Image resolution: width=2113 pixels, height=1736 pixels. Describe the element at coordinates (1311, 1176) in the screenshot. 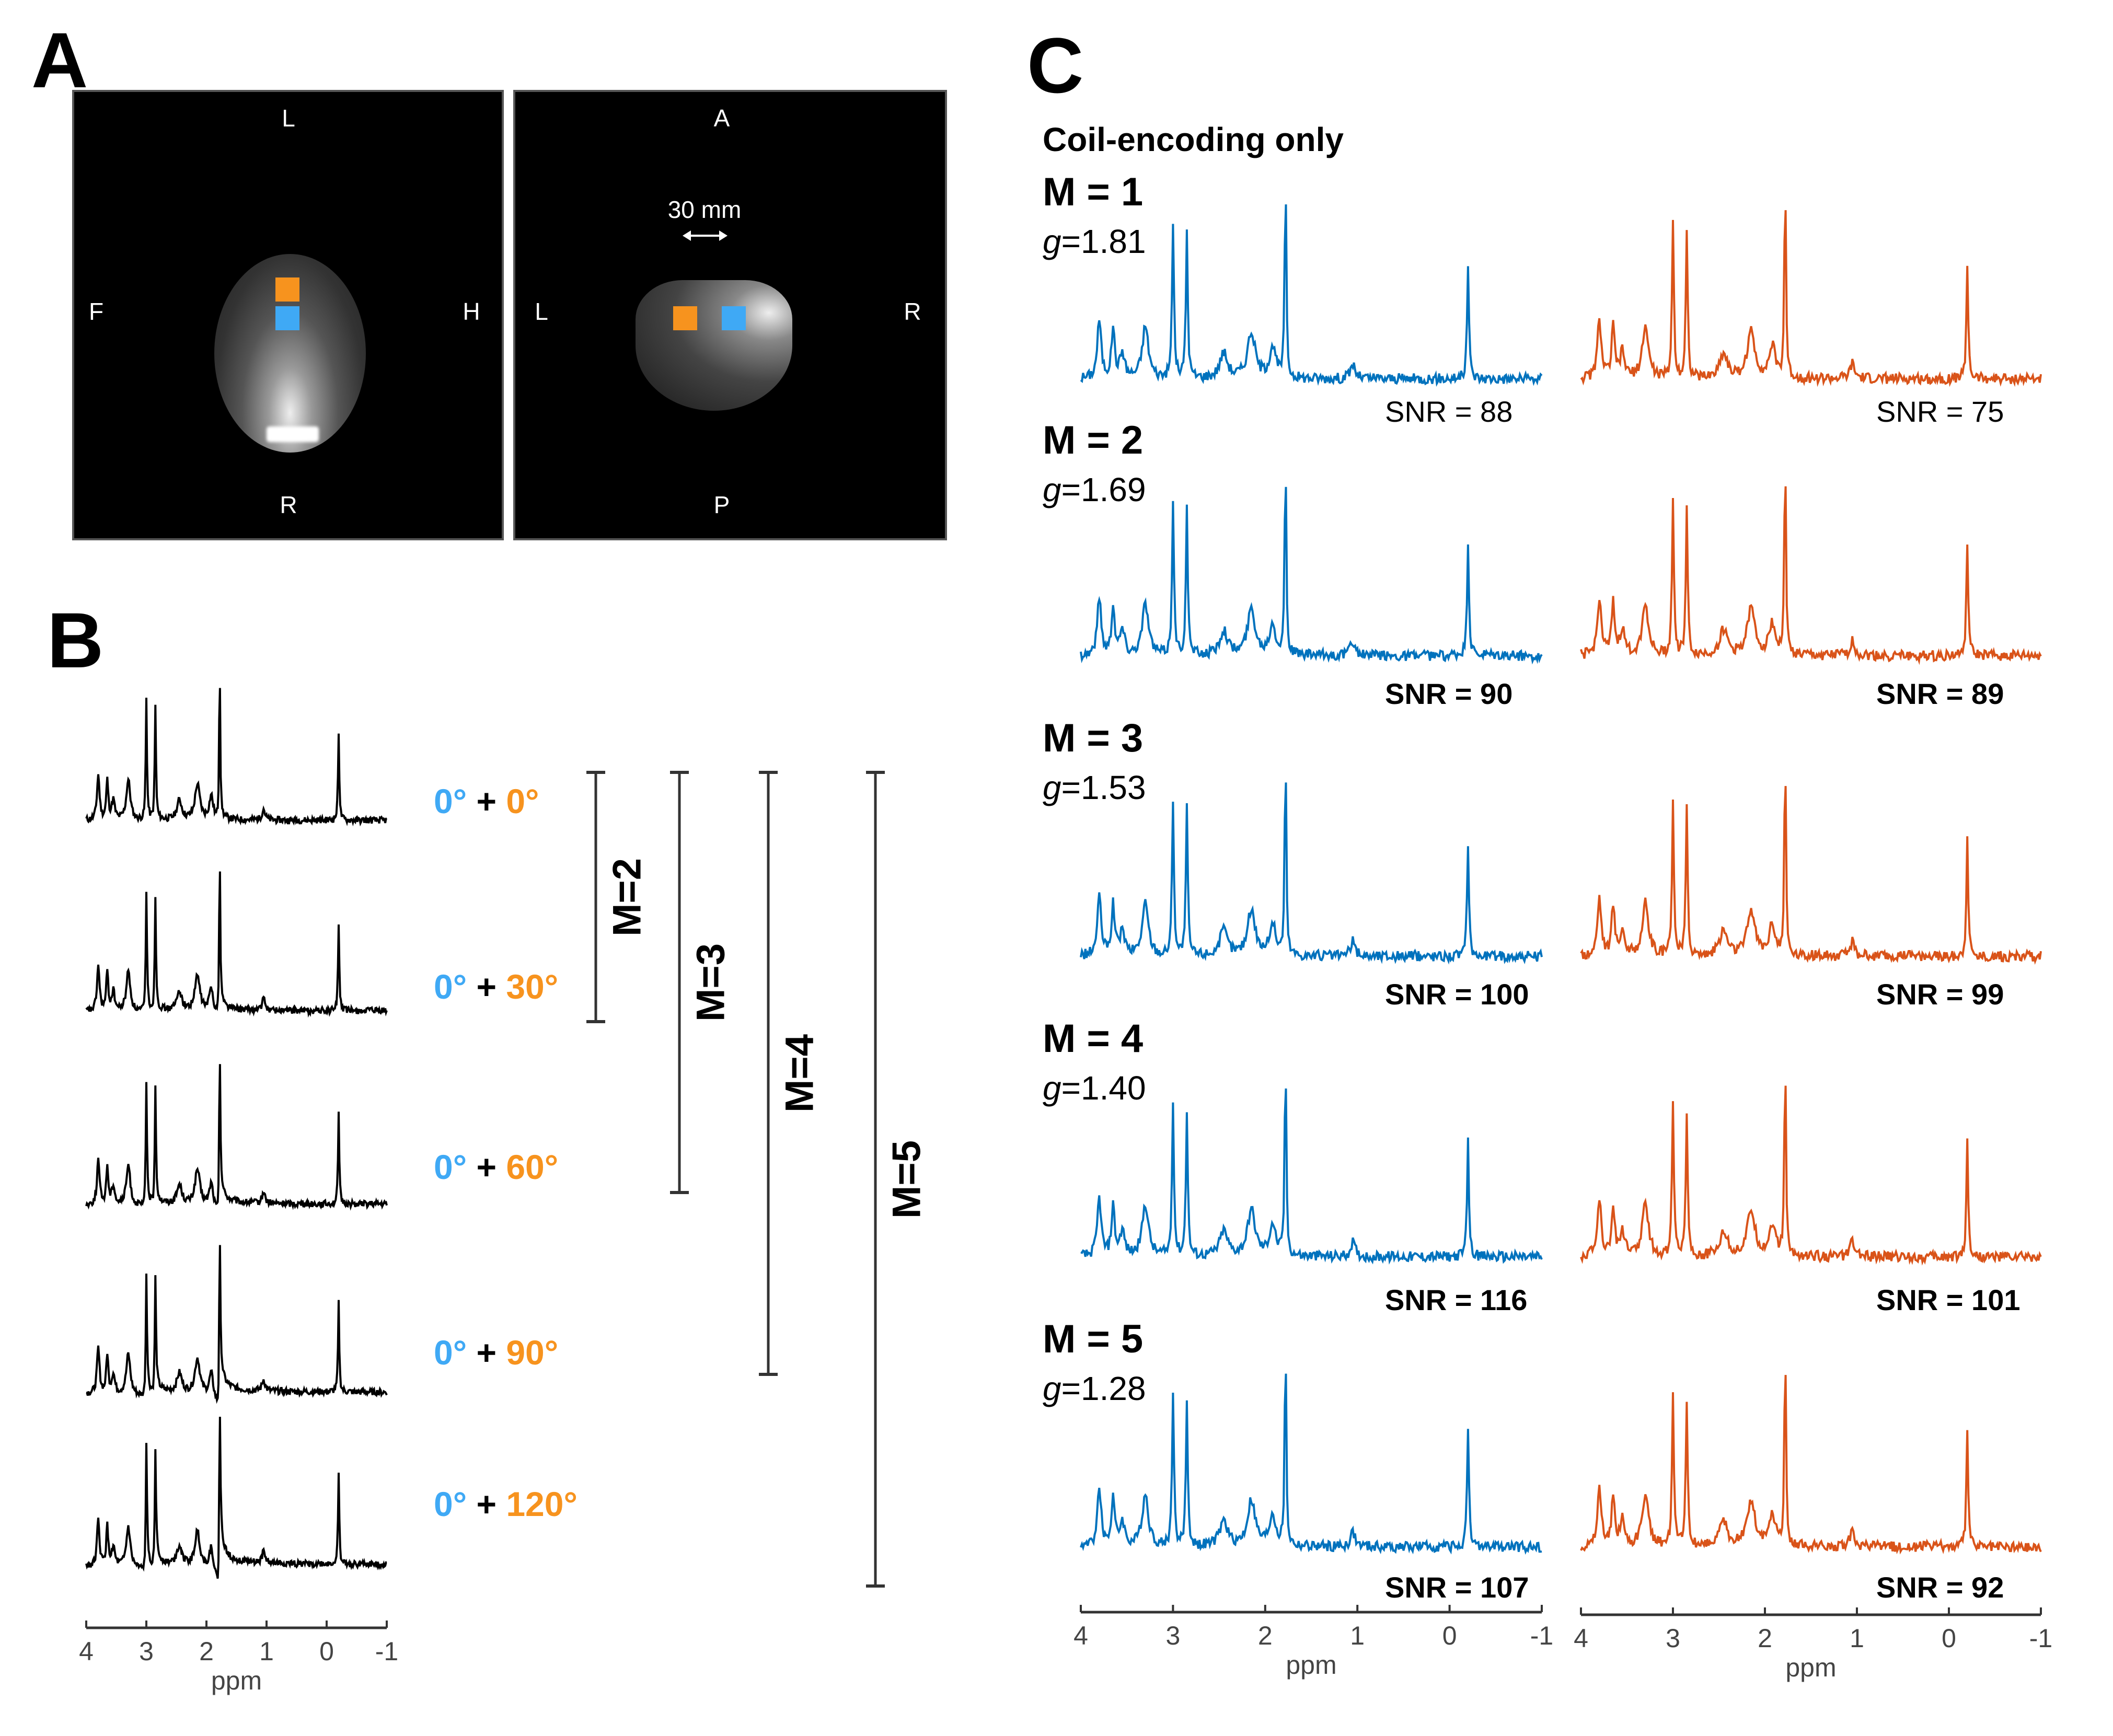

I see `spectrum-blue-m4` at that location.